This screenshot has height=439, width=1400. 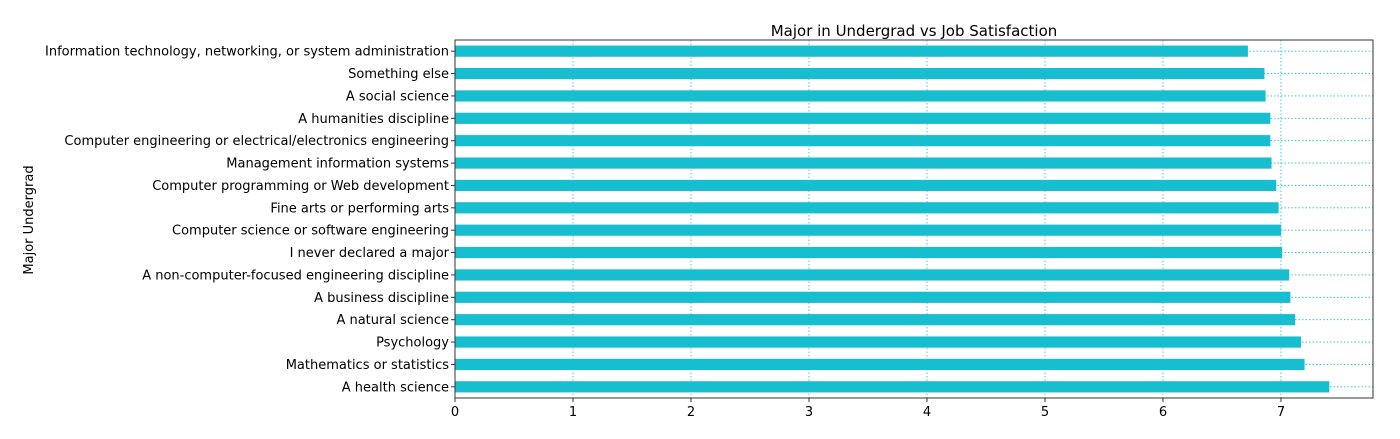 I want to click on x-tick-label-3: 3, so click(x=809, y=412).